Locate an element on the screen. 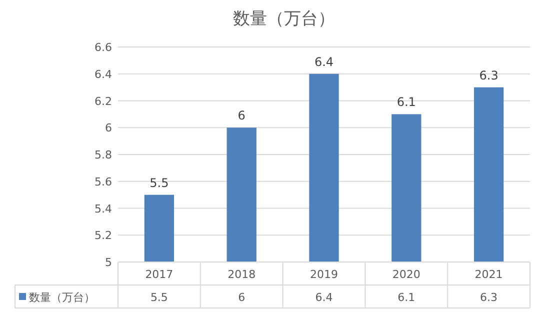 Image resolution: width=550 pixels, height=323 pixels. annotation: 6.1 is located at coordinates (406, 102).